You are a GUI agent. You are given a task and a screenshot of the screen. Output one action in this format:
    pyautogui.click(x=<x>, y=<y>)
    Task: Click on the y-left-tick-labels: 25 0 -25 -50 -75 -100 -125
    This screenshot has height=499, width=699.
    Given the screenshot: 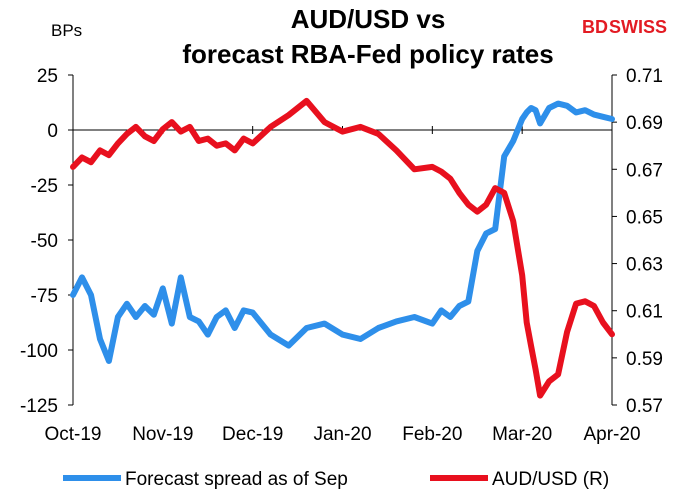 What is the action you would take?
    pyautogui.click(x=39, y=241)
    